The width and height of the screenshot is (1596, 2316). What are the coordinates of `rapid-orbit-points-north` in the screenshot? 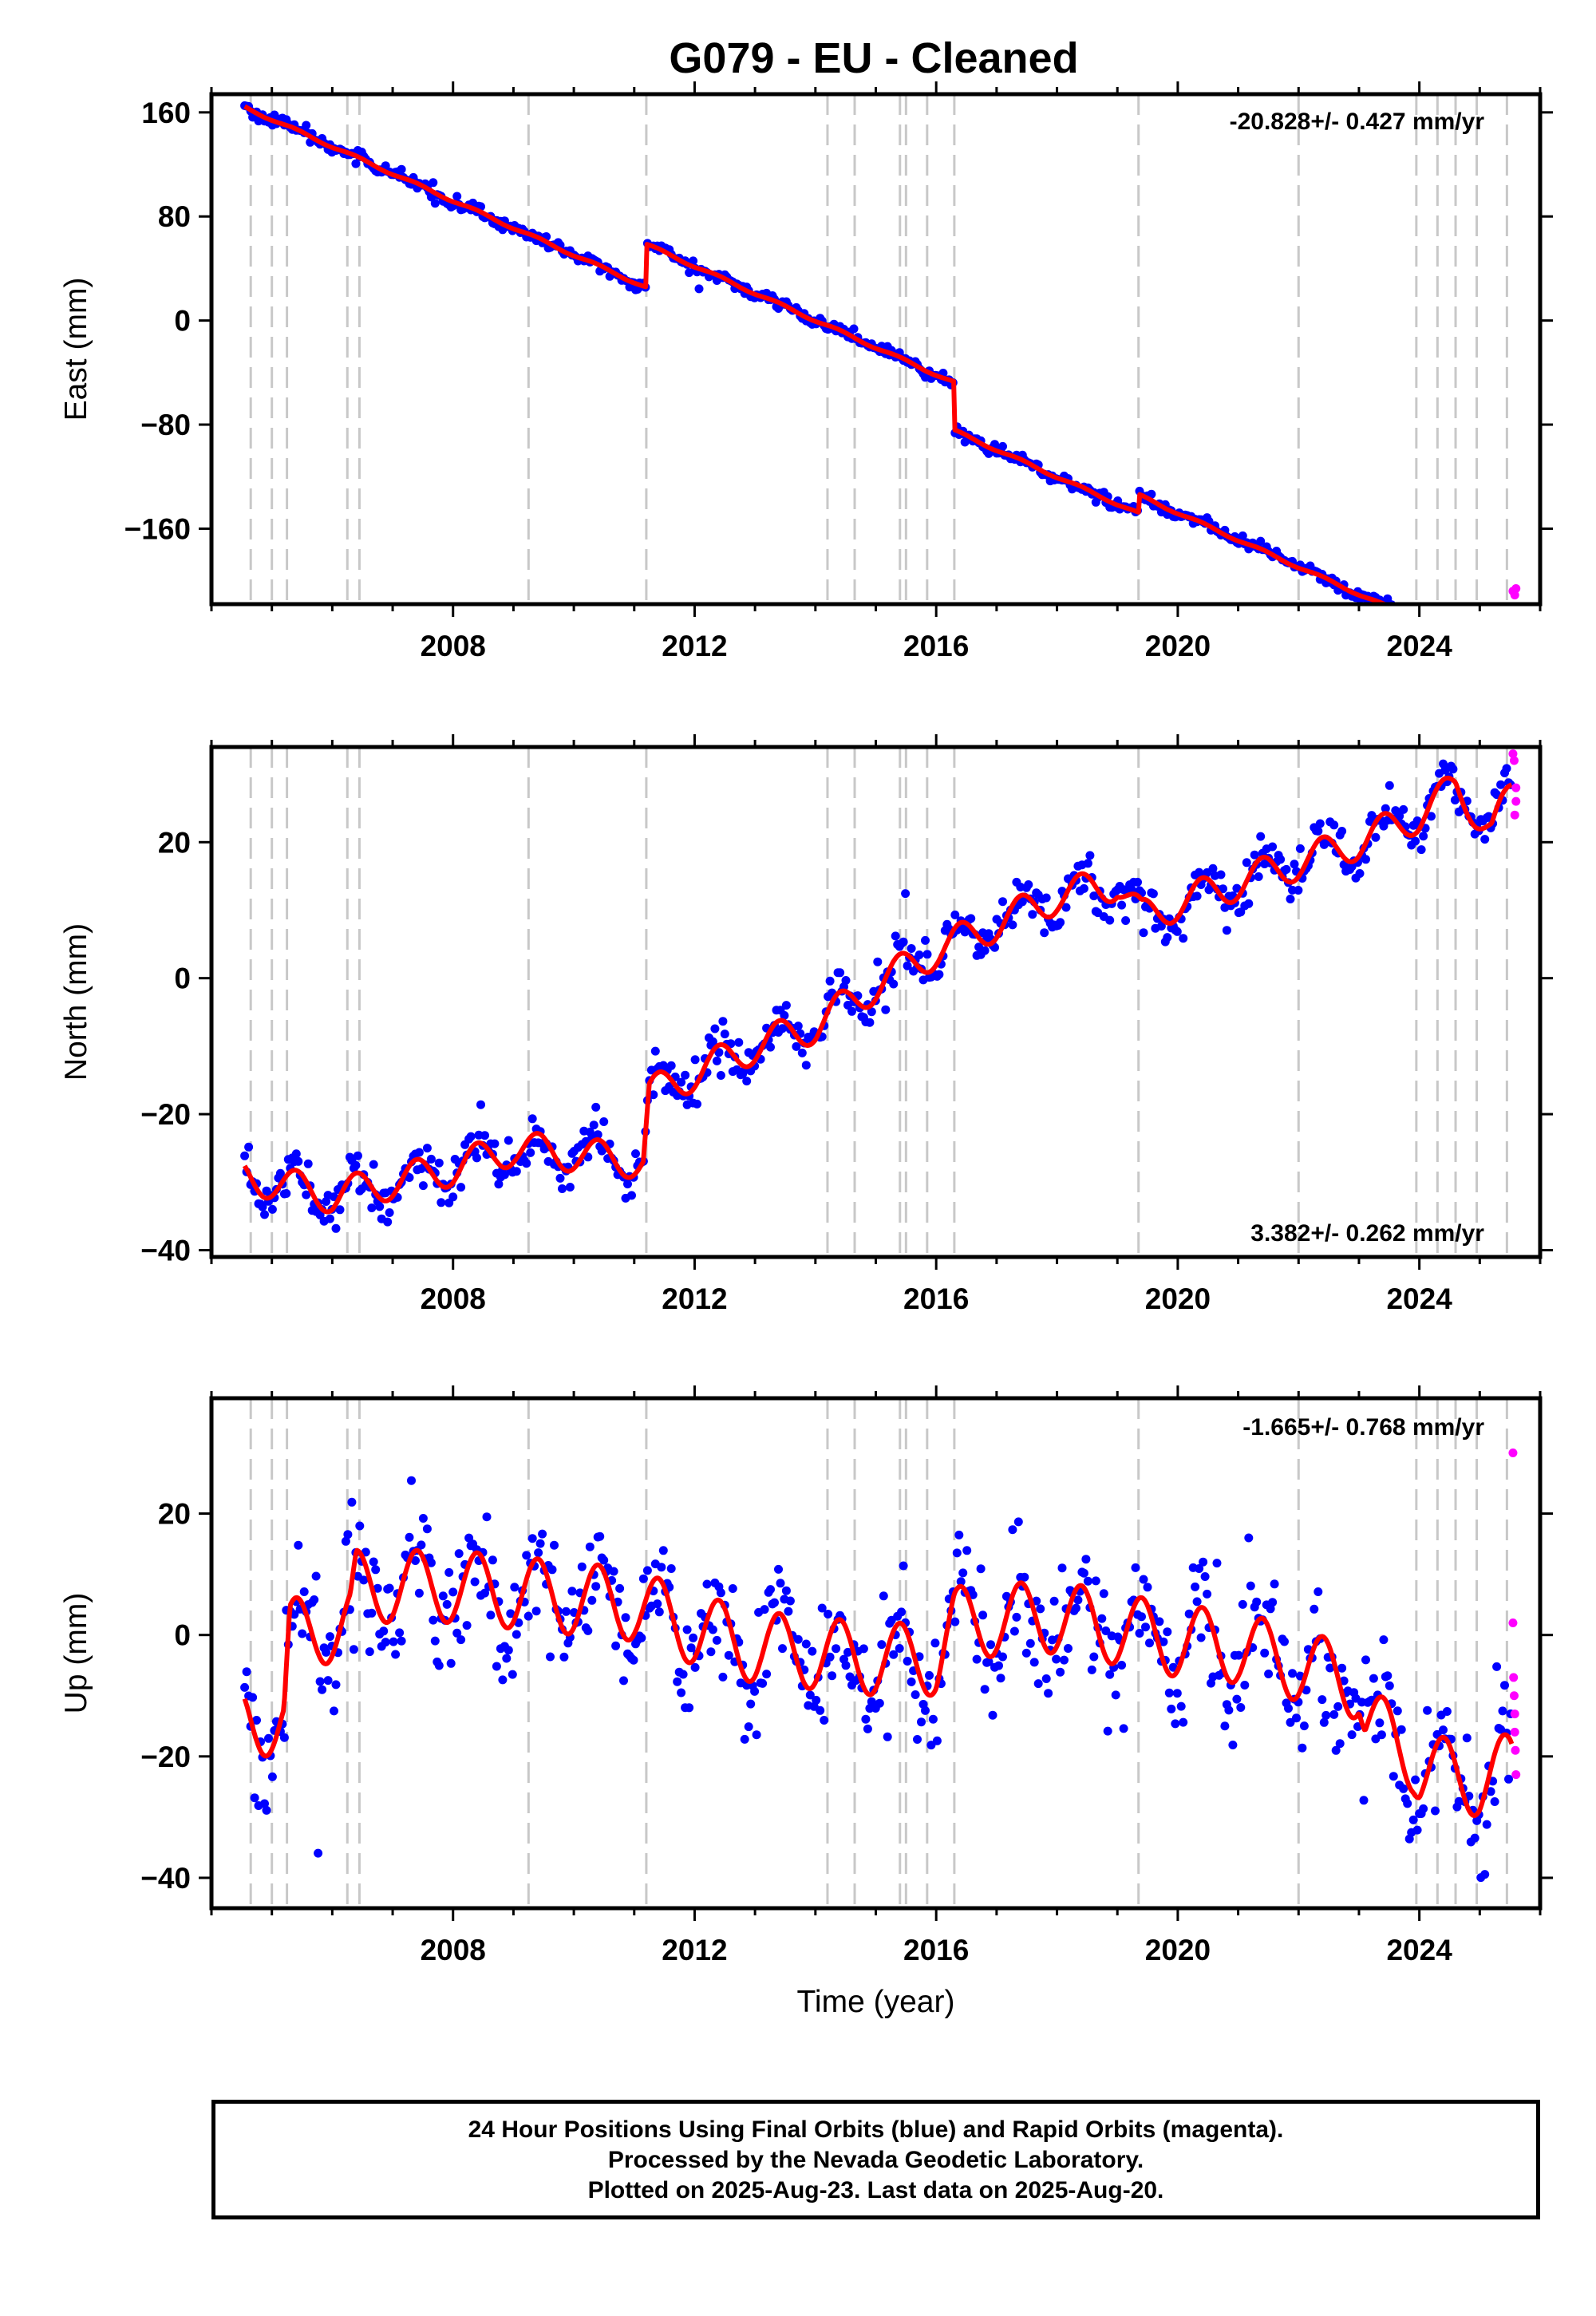 It's located at (1514, 784).